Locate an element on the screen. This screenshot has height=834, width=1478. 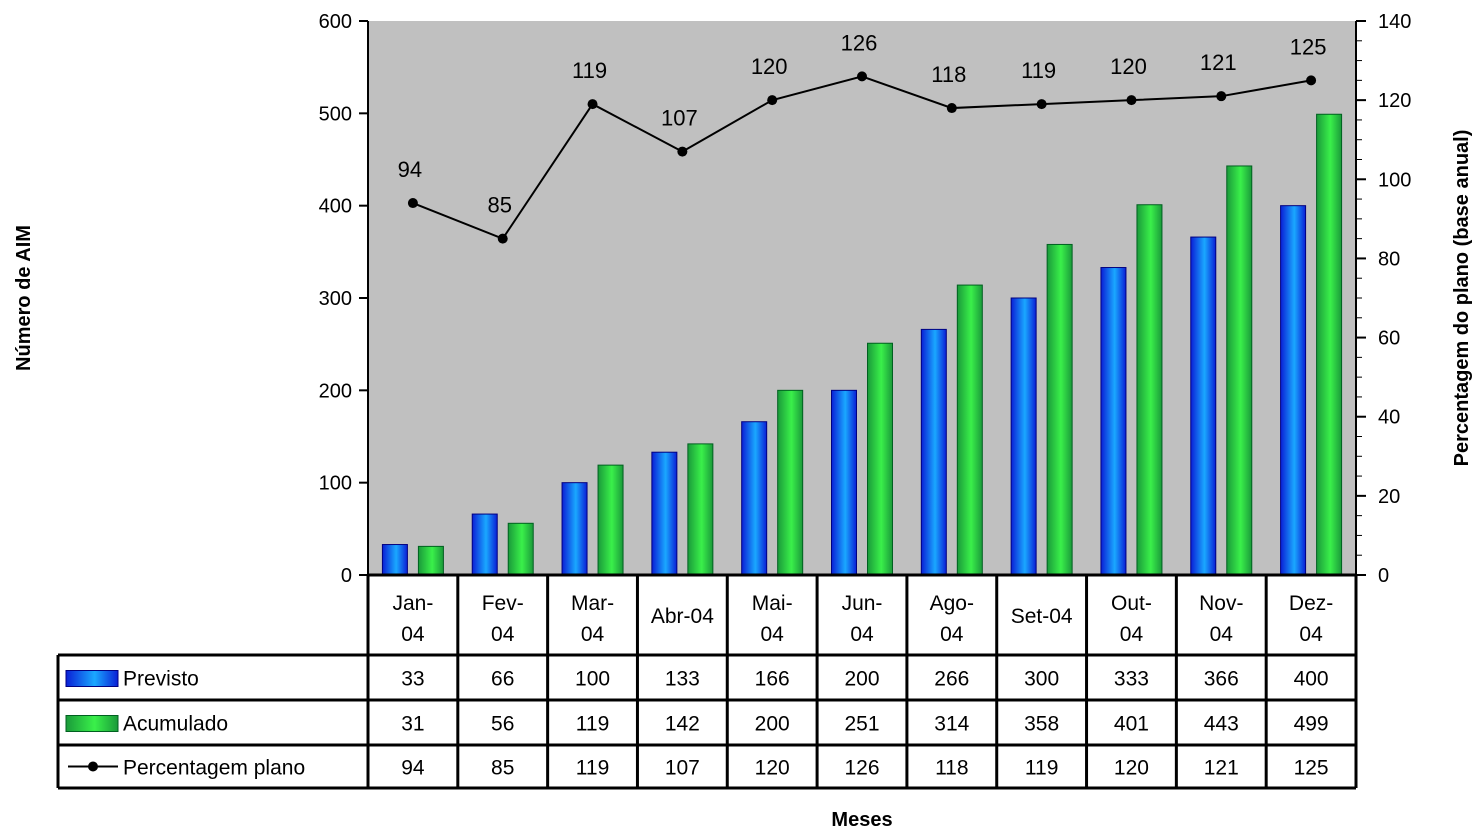
y-tick-label: 0 is located at coordinates (346, 576).